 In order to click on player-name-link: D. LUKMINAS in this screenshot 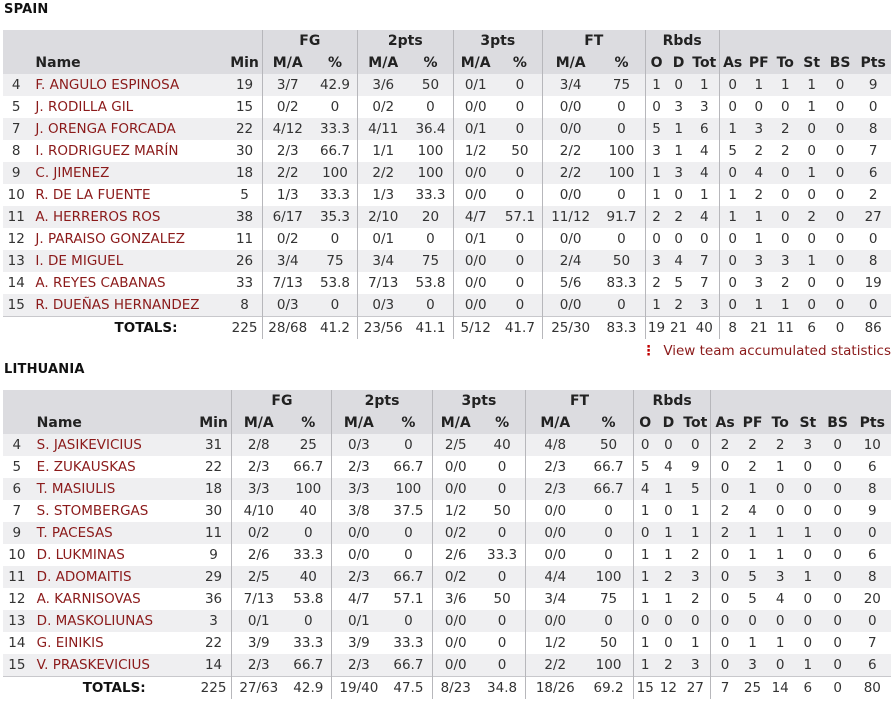, I will do `click(113, 555)`.